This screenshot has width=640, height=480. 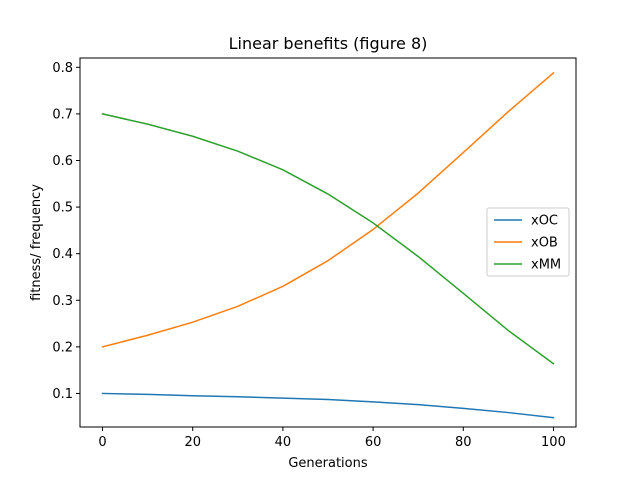 What do you see at coordinates (553, 442) in the screenshot?
I see `x-tick-label: 100` at bounding box center [553, 442].